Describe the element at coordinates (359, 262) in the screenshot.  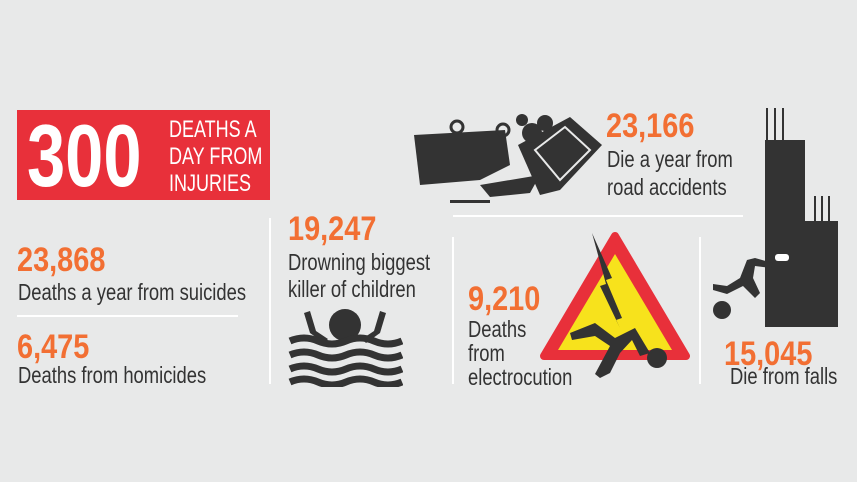
I see `drowning-label-1: Drowning biggest` at that location.